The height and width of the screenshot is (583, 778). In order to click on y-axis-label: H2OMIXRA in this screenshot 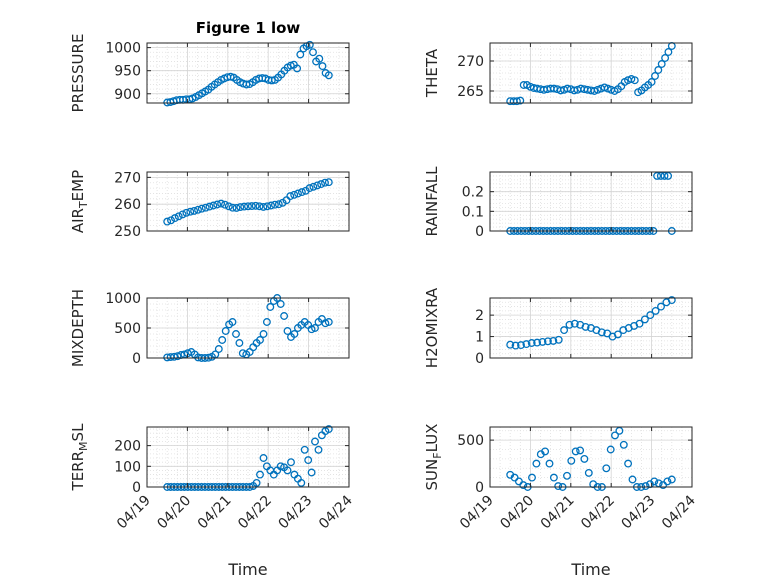, I will do `click(432, 327)`.